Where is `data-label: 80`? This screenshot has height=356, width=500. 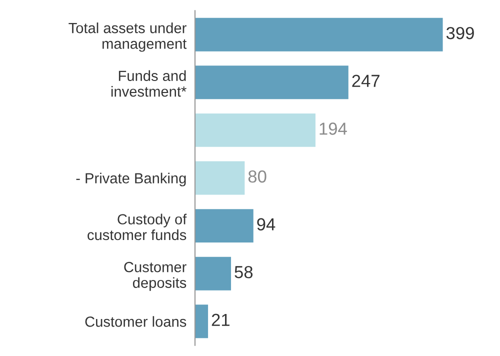 data-label: 80 is located at coordinates (257, 176).